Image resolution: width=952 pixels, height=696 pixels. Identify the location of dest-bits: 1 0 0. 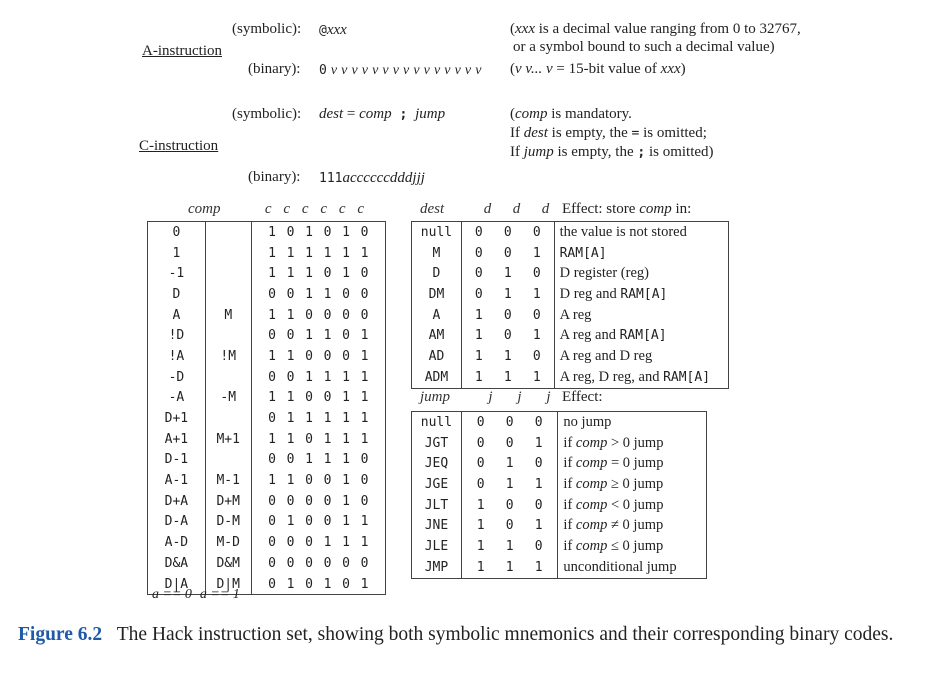
(508, 315).